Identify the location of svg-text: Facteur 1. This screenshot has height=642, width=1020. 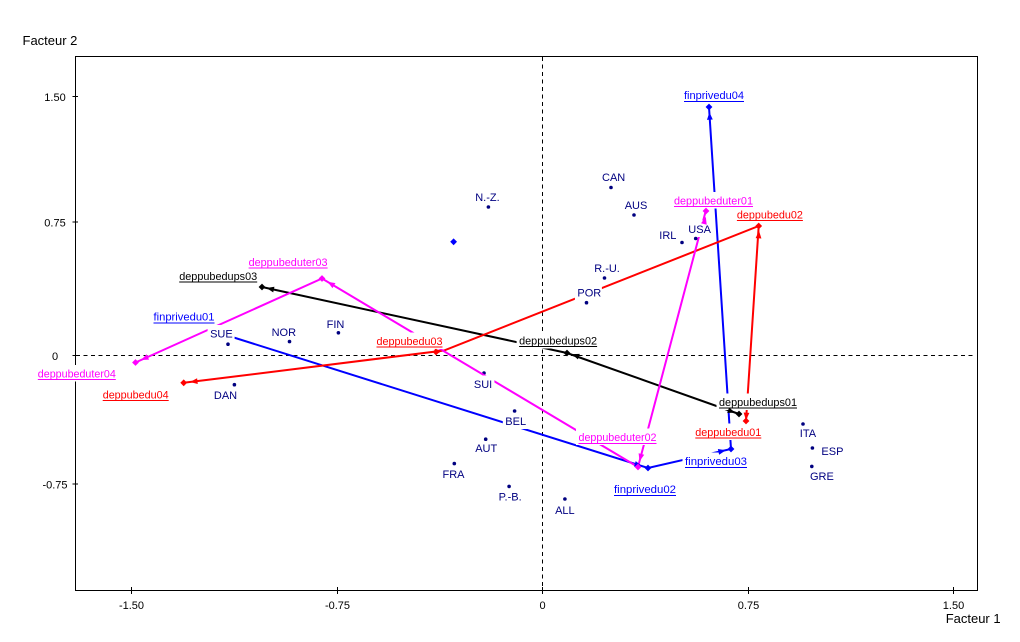
(973, 618).